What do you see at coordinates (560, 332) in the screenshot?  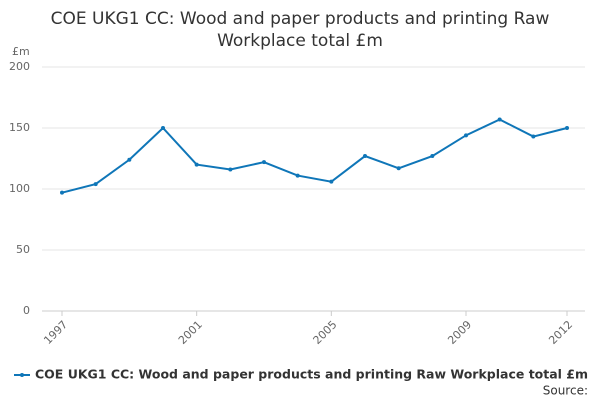 I see `x-tick-label: 2012` at bounding box center [560, 332].